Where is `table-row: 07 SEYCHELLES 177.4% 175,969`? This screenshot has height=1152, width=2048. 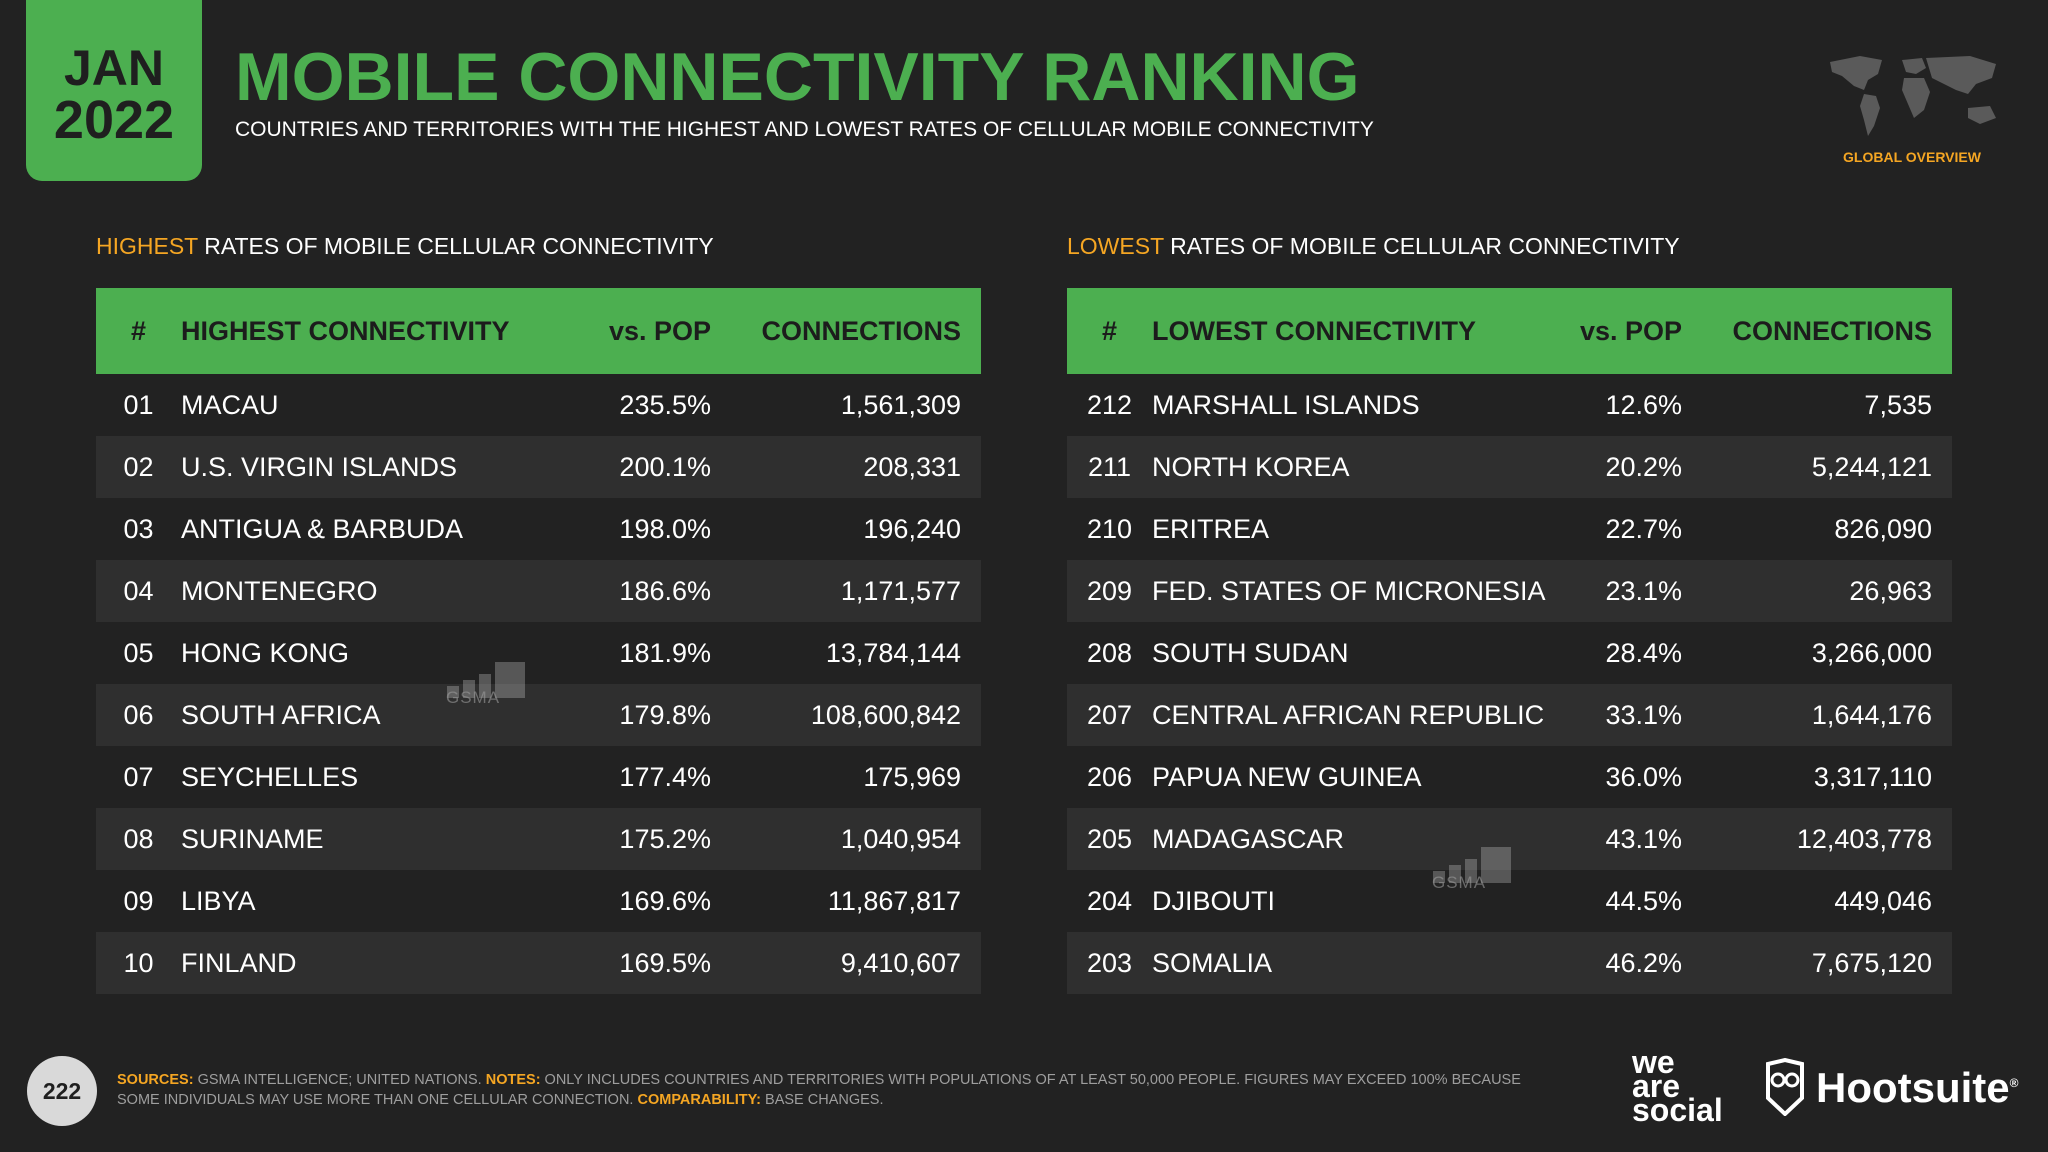 table-row: 07 SEYCHELLES 177.4% 175,969 is located at coordinates (538, 777).